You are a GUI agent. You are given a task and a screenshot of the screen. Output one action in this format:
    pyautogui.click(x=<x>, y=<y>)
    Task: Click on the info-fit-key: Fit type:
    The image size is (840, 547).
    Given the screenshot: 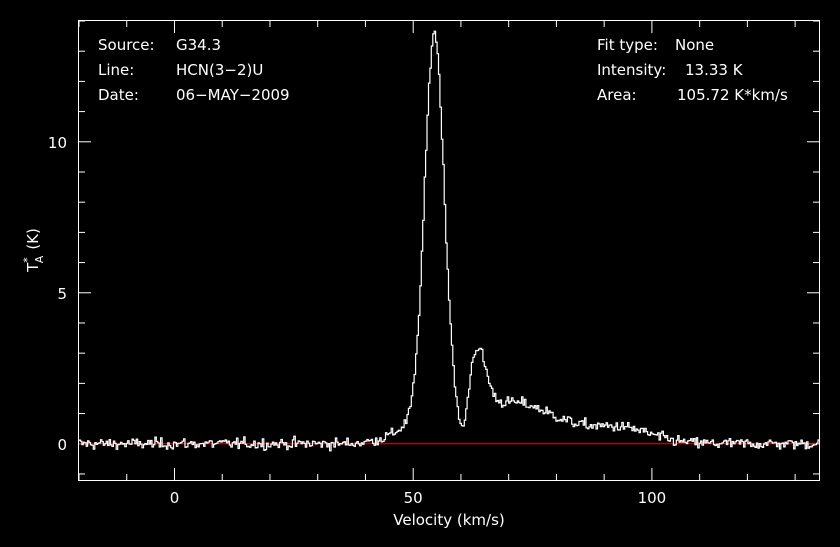 What is the action you would take?
    pyautogui.click(x=627, y=45)
    